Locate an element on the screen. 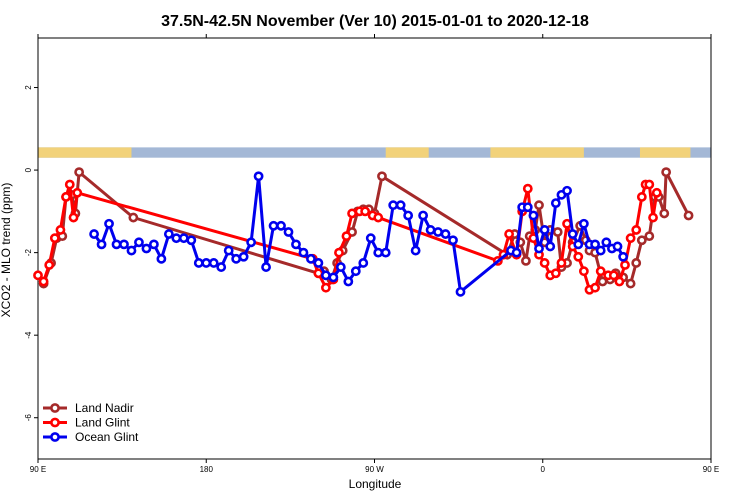 This screenshot has height=500, width=750. y-tick-label: -4 is located at coordinates (28, 335).